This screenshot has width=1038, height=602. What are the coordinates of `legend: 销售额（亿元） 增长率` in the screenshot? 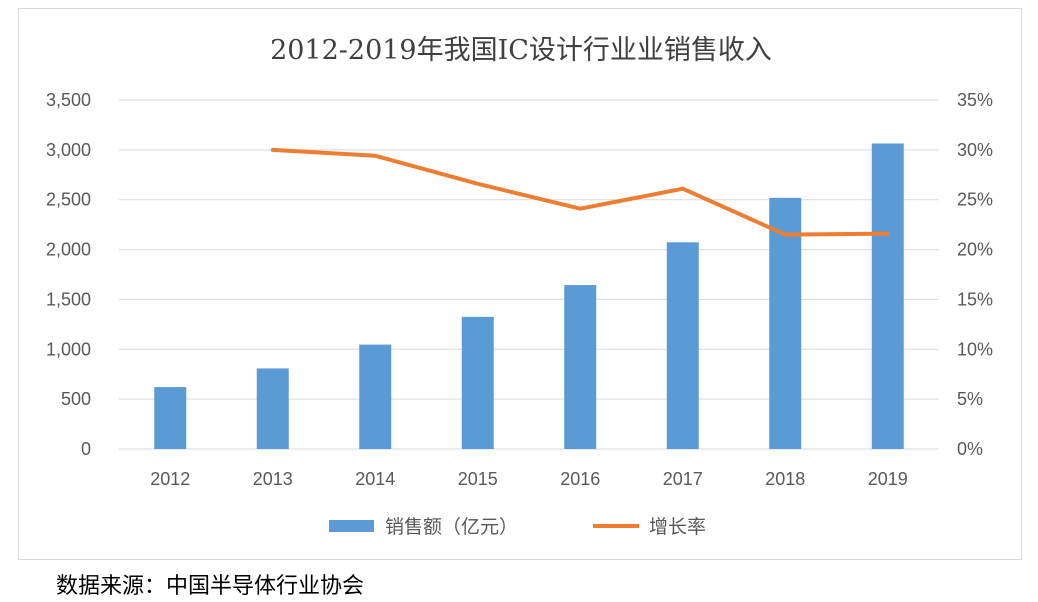 It's located at (517, 527).